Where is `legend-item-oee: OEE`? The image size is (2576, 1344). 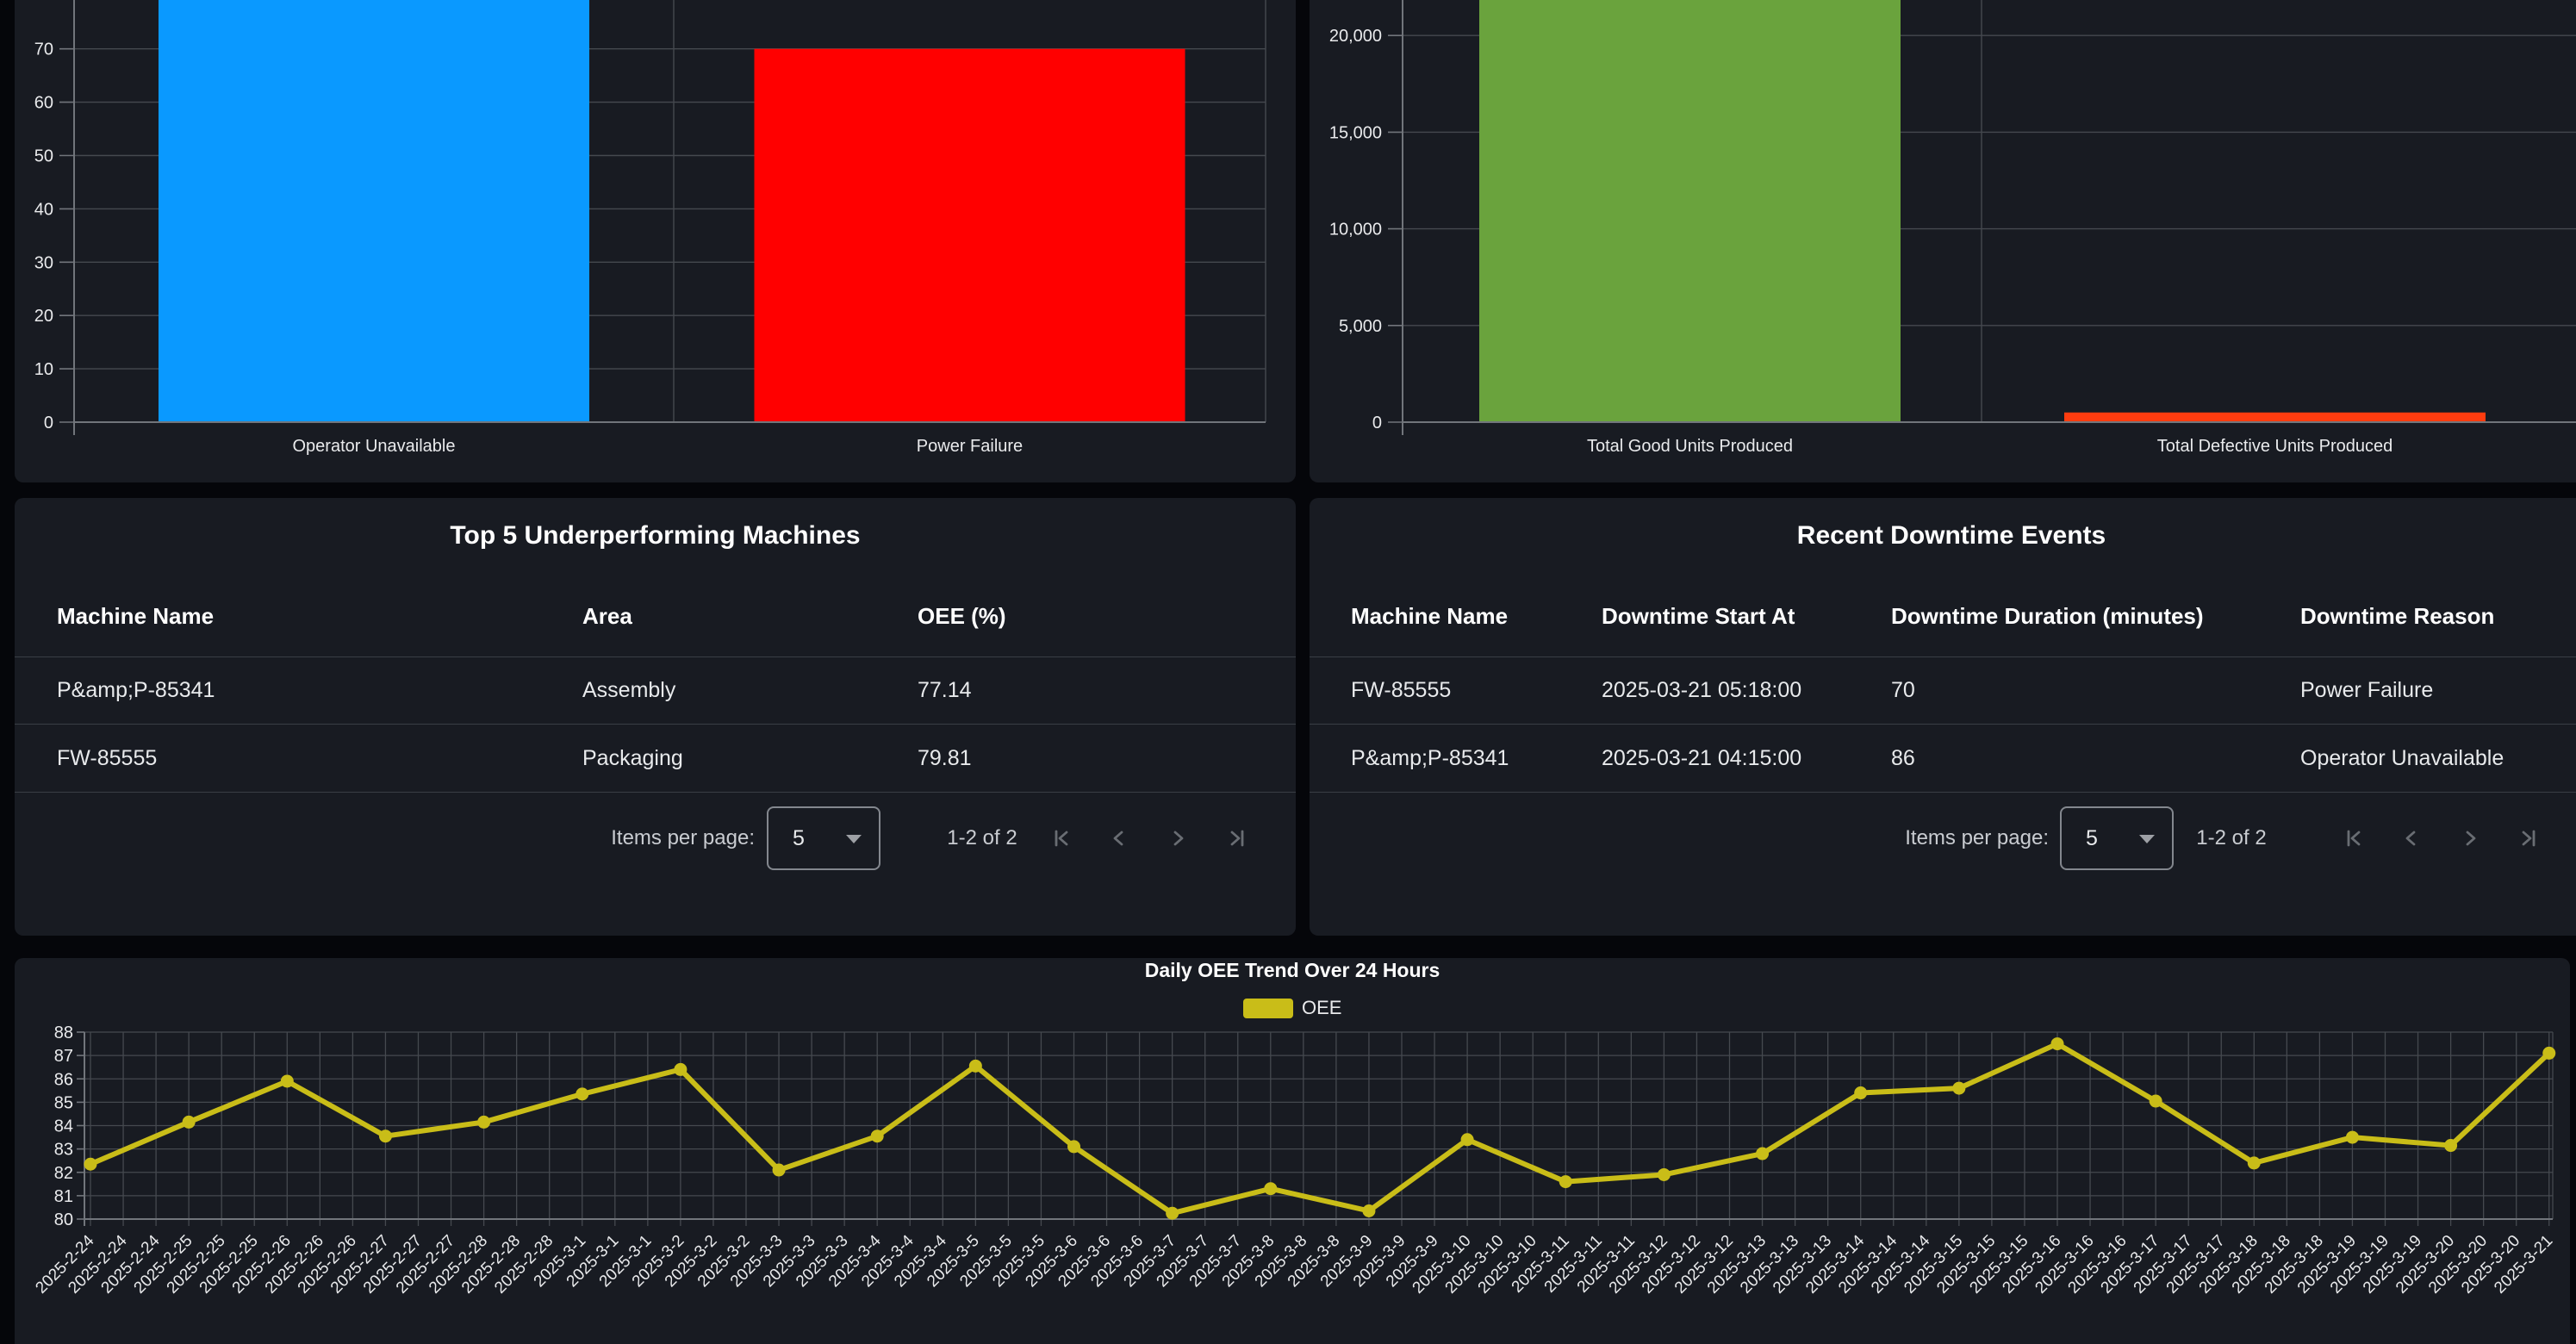 legend-item-oee: OEE is located at coordinates (1292, 1008).